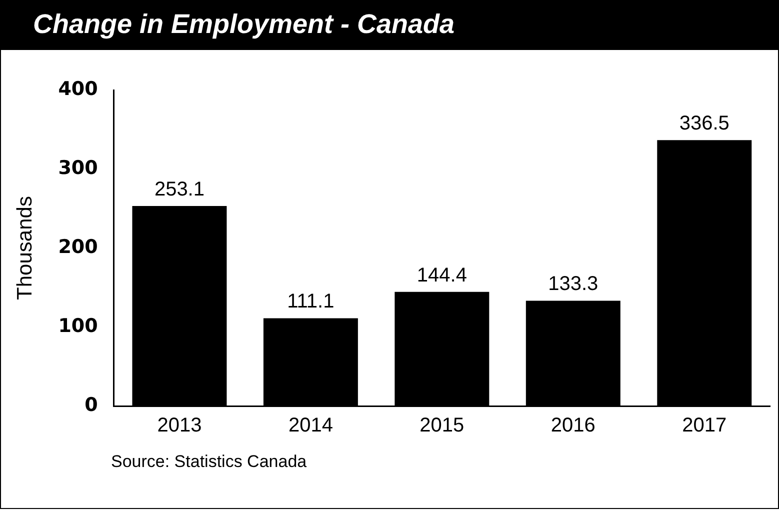 The height and width of the screenshot is (510, 779). What do you see at coordinates (441, 275) in the screenshot?
I see `data-label: 144.4` at bounding box center [441, 275].